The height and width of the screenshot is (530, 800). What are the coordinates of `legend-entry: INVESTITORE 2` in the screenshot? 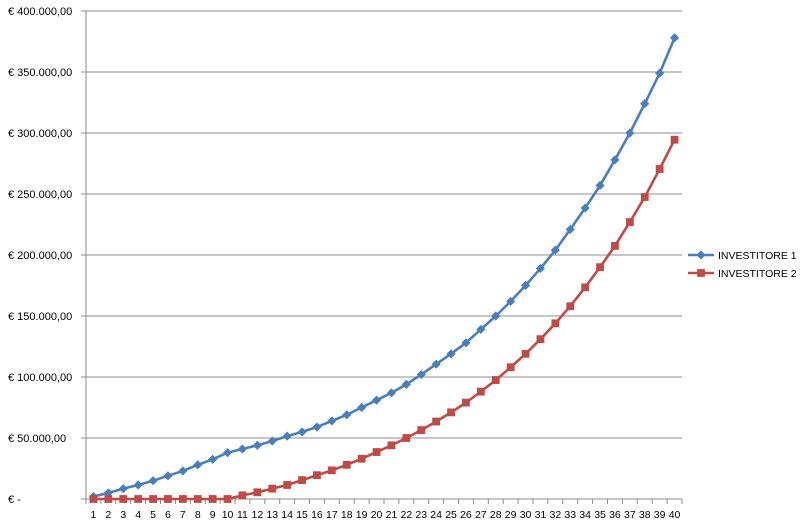 It's located at (742, 274).